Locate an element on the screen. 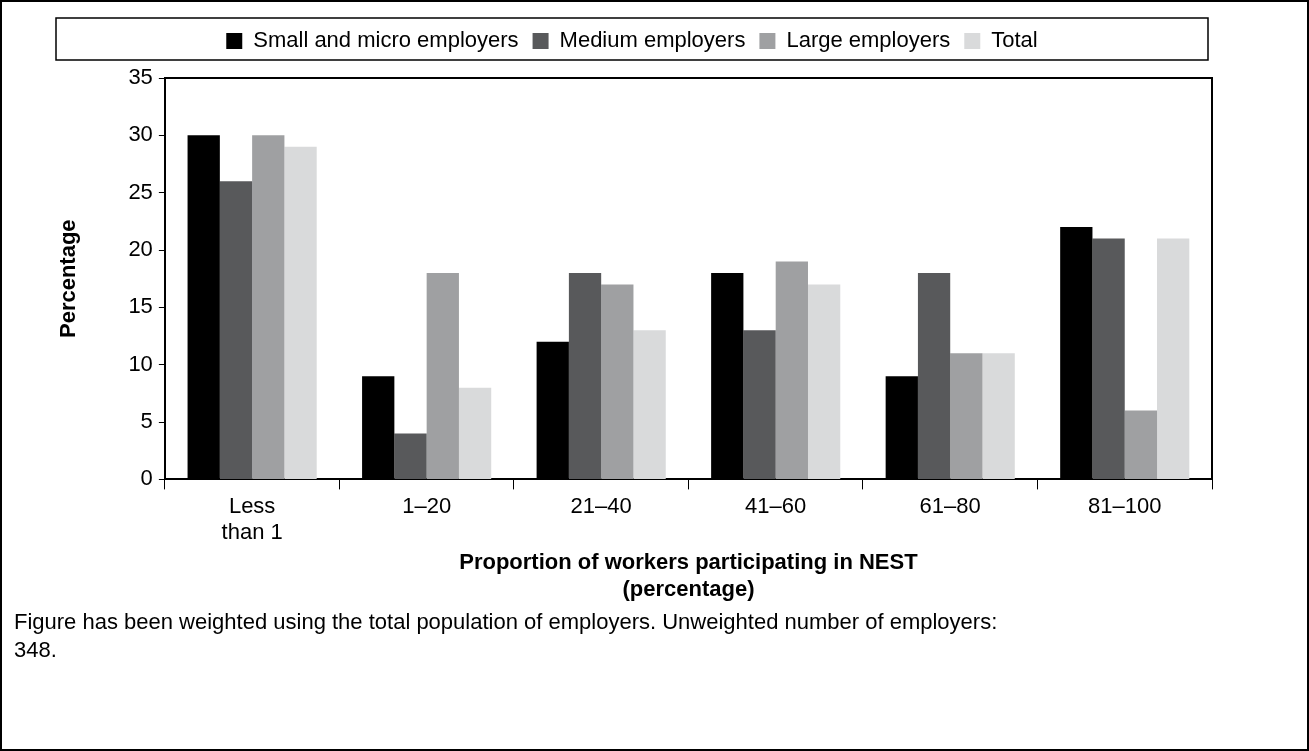  y-tick-label: 0 is located at coordinates (146, 478).